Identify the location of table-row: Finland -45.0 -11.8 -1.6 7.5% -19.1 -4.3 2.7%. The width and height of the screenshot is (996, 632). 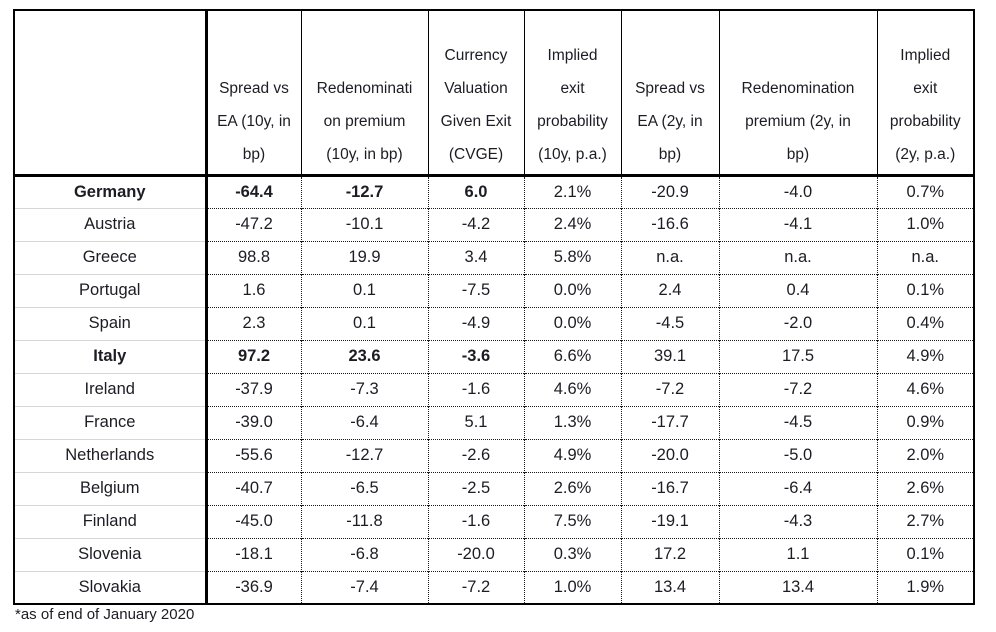
(494, 521).